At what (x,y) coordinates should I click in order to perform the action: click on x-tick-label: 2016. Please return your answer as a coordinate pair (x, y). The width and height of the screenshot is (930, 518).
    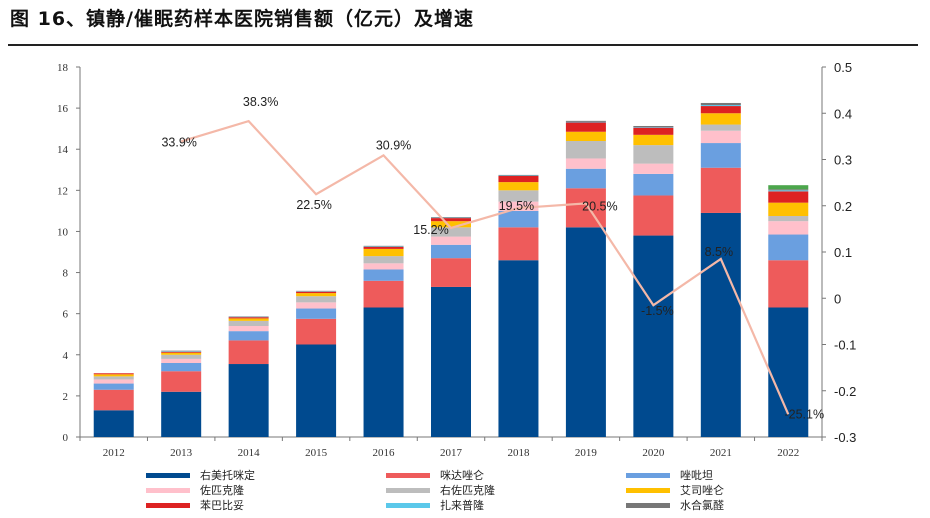
    Looking at the image, I should click on (384, 453).